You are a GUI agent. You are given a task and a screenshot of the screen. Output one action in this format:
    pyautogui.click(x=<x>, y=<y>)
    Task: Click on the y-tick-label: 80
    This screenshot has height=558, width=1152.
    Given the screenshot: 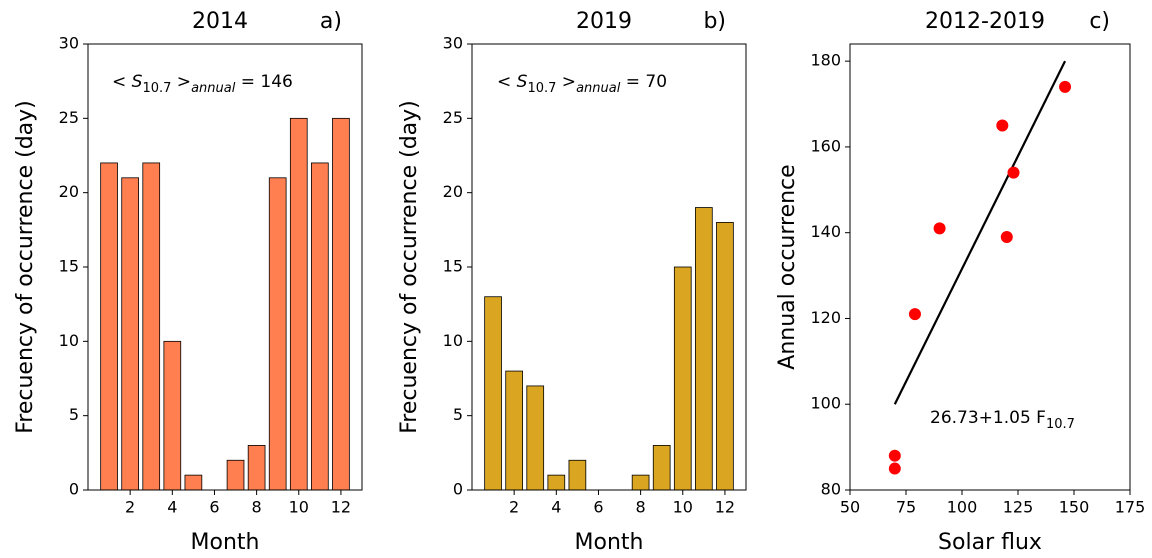 What is the action you would take?
    pyautogui.click(x=831, y=489)
    